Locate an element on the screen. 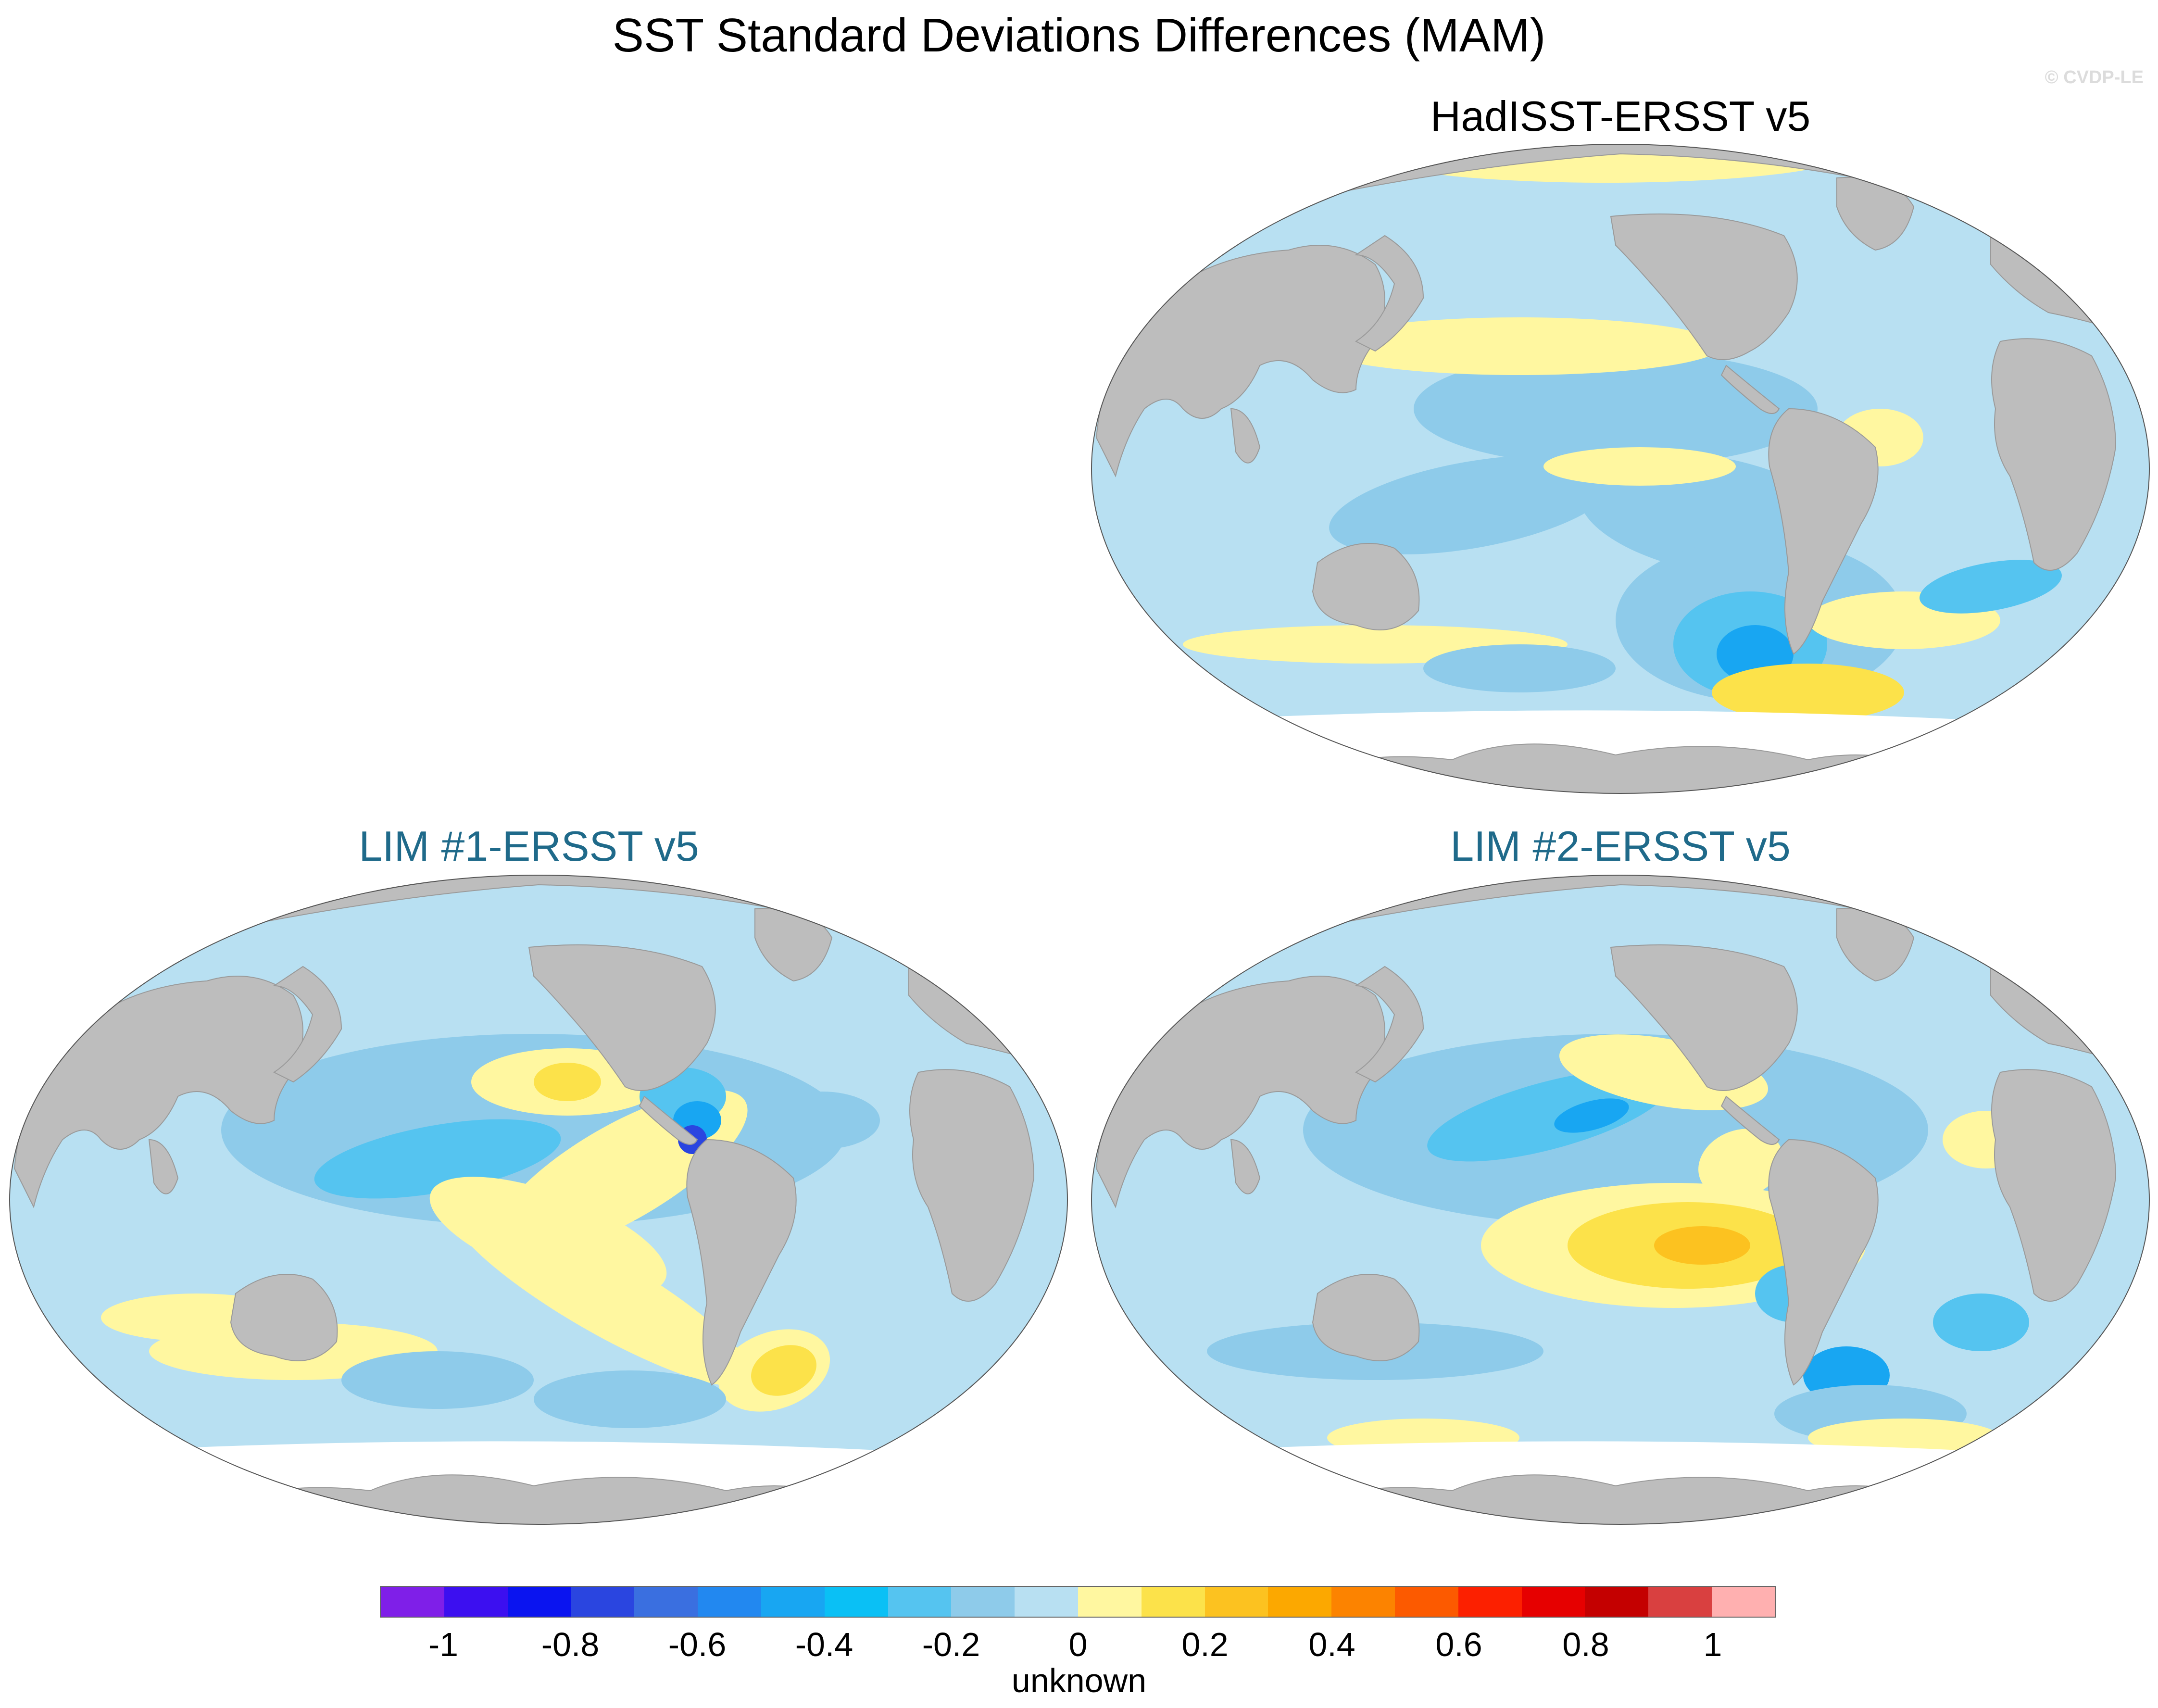  colorbar-tick-label: -1 is located at coordinates (443, 1644).